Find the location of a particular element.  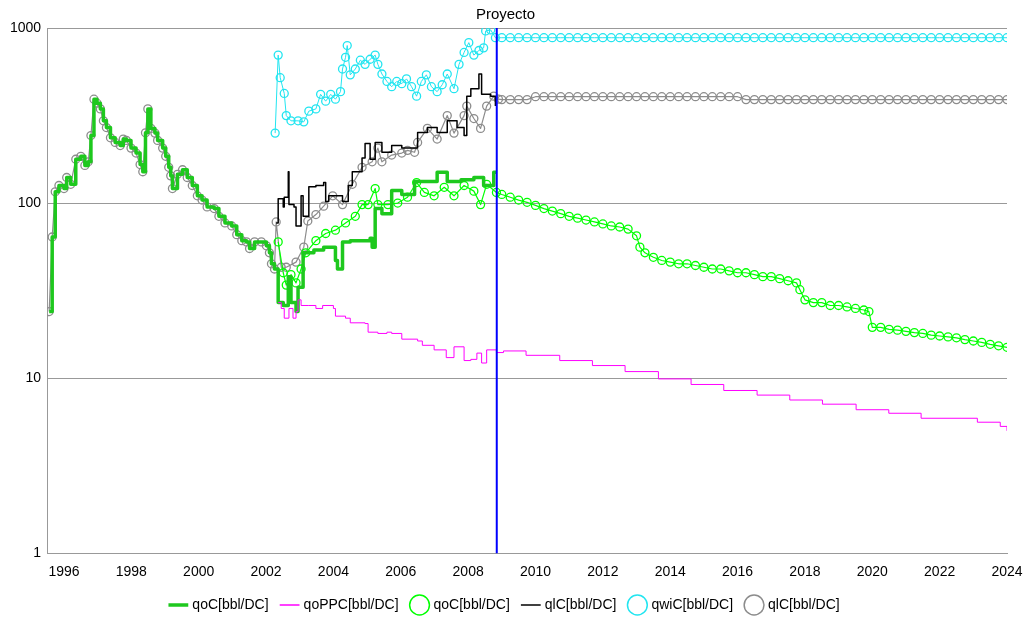

x-tick-label: 2024 is located at coordinates (1007, 571).